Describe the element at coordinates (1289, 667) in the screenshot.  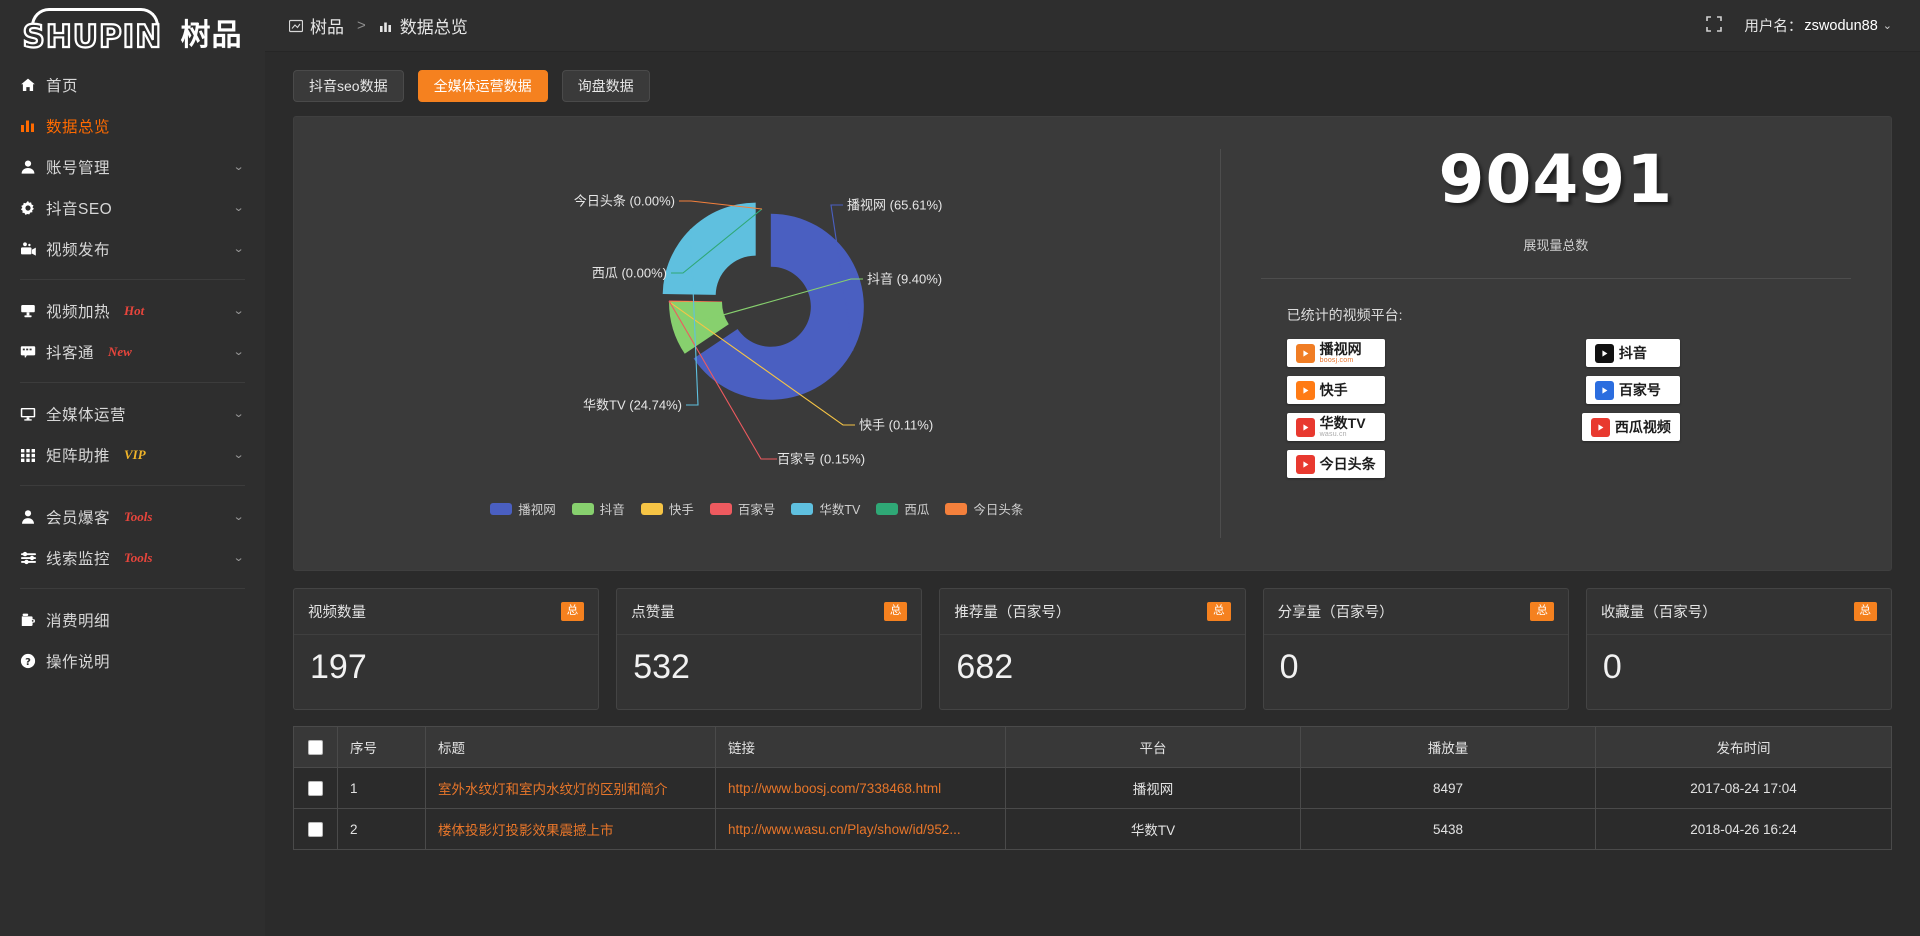
I see `stat-card-value: 0` at that location.